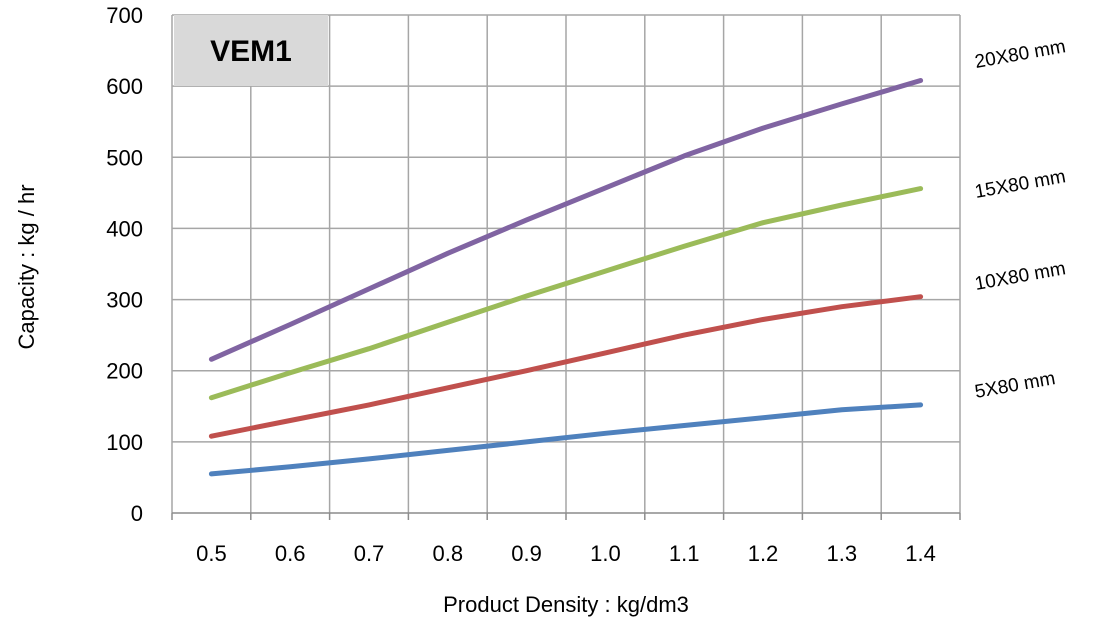 The width and height of the screenshot is (1110, 626). Describe the element at coordinates (1015, 385) in the screenshot. I see `series-label: 5X80 mm` at that location.